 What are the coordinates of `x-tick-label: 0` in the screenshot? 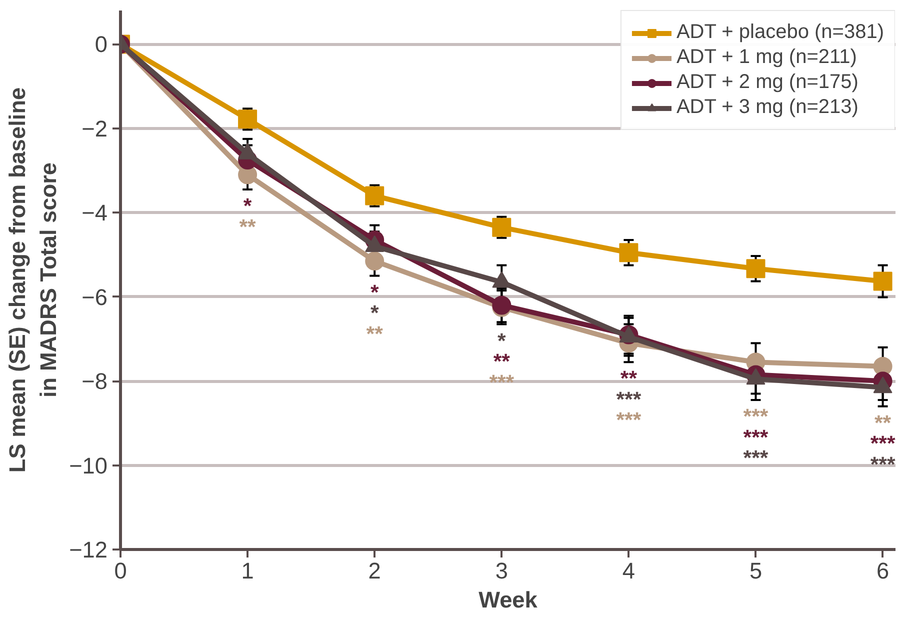 It's located at (120, 571).